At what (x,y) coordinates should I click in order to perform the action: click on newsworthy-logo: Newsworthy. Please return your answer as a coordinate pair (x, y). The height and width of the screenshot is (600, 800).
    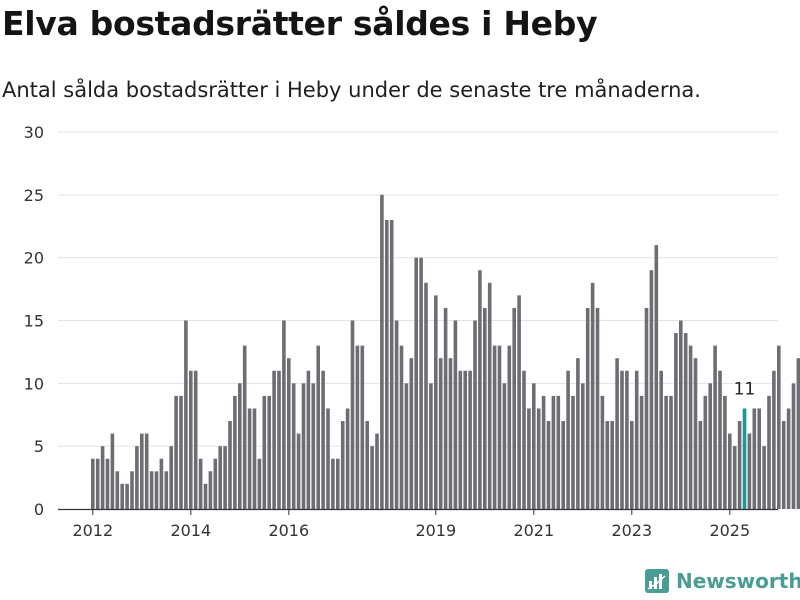
    Looking at the image, I should click on (722, 581).